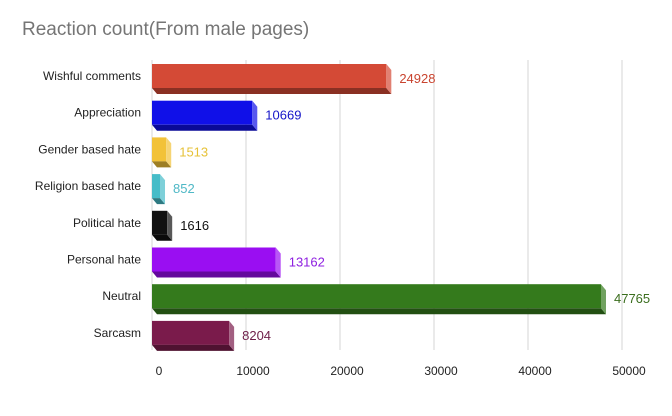 The width and height of the screenshot is (672, 416). What do you see at coordinates (117, 333) in the screenshot?
I see `category-label: Sarcasm` at bounding box center [117, 333].